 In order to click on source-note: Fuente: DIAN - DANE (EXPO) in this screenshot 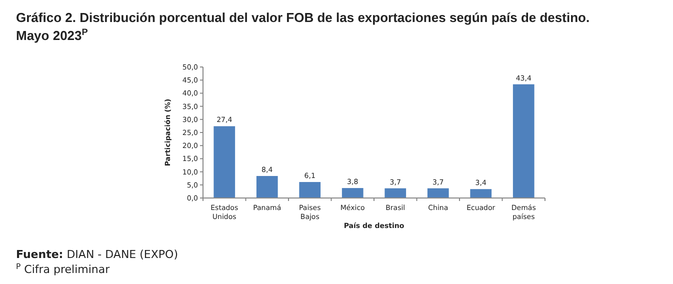, I will do `click(97, 254)`.